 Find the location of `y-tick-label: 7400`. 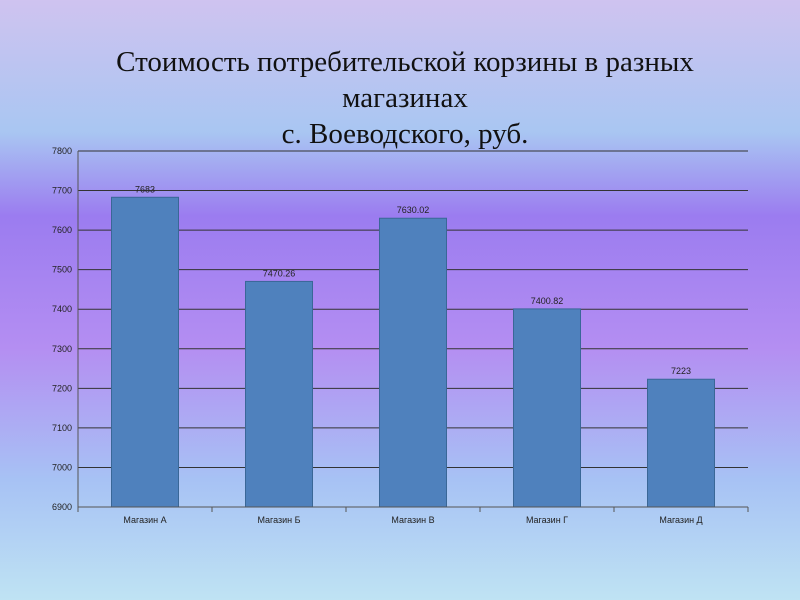

y-tick-label: 7400 is located at coordinates (62, 309).